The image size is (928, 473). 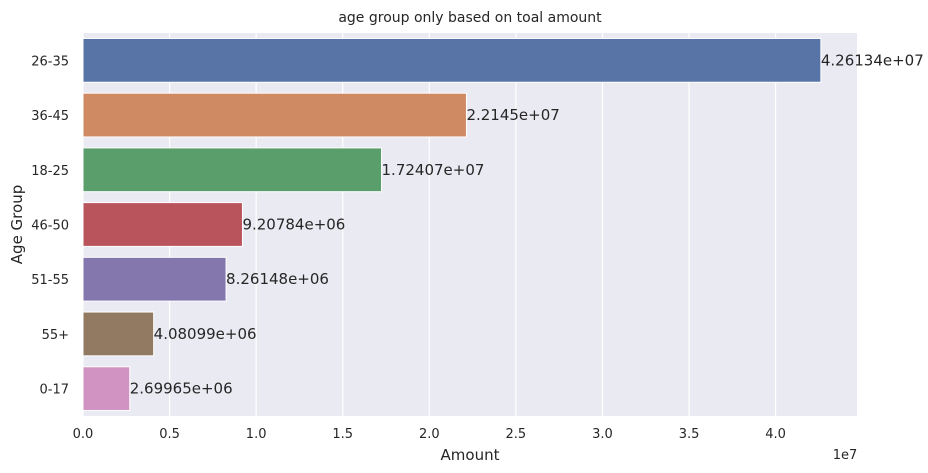 I want to click on y-tick-label: 46-50, so click(x=50, y=226).